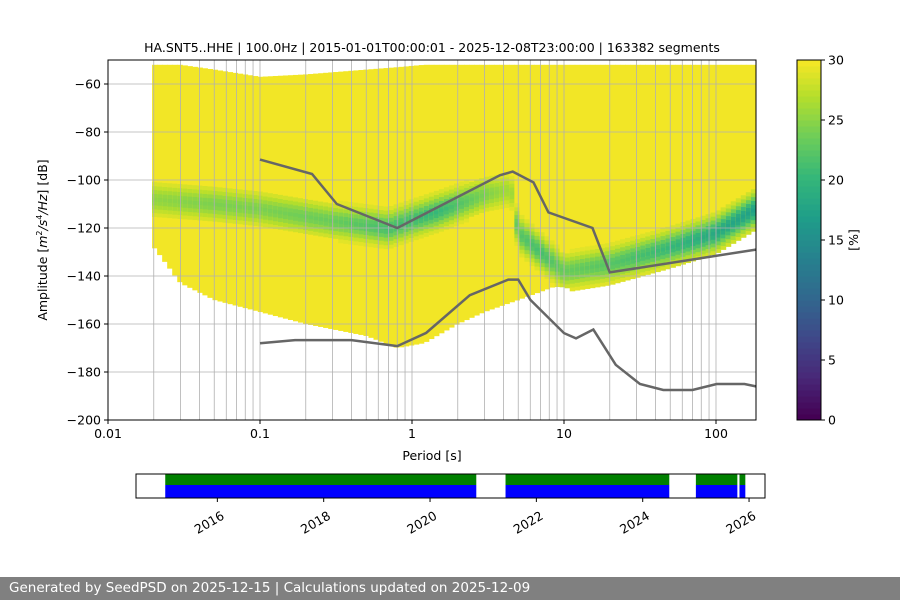  Describe the element at coordinates (84, 372) in the screenshot. I see `y-tick-label: −180` at that location.